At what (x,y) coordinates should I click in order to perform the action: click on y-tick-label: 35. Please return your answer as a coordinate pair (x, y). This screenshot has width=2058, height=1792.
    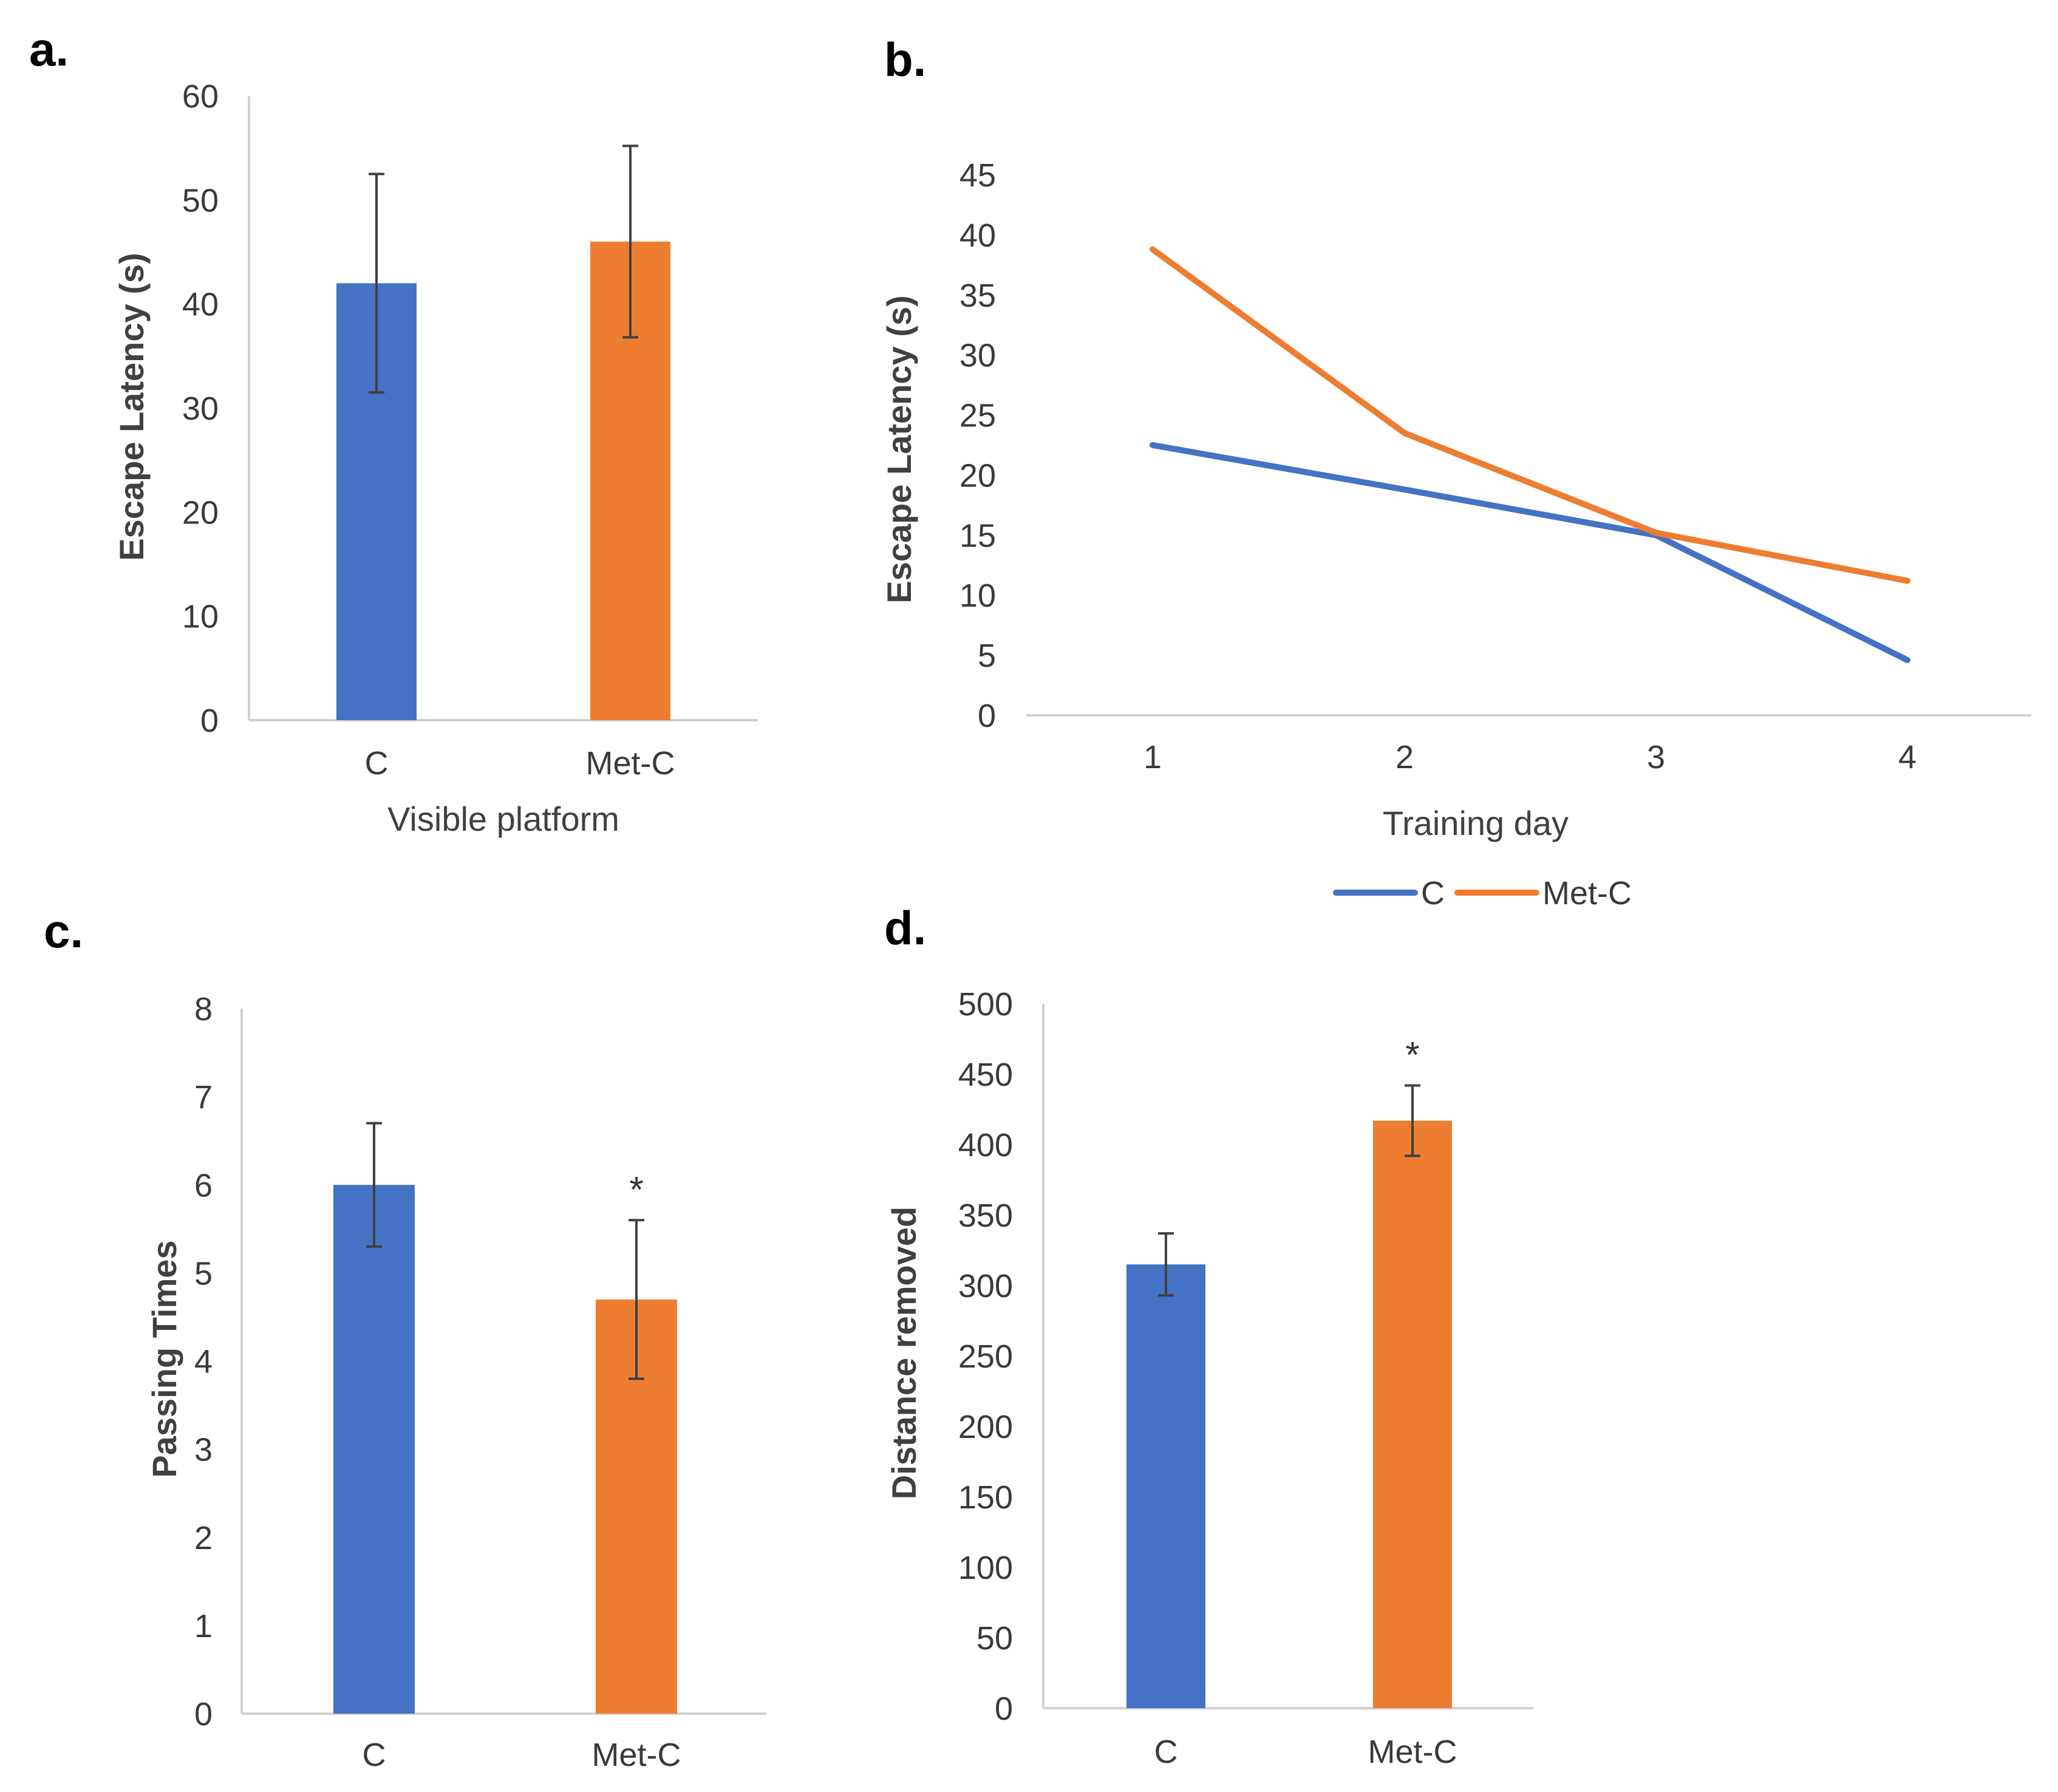
    Looking at the image, I should click on (978, 296).